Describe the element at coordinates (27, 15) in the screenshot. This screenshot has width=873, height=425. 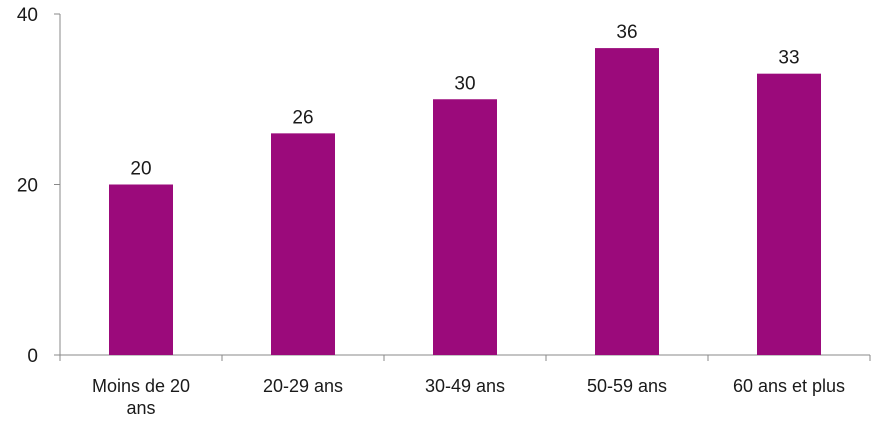
I see `y-tick-label: 40` at that location.